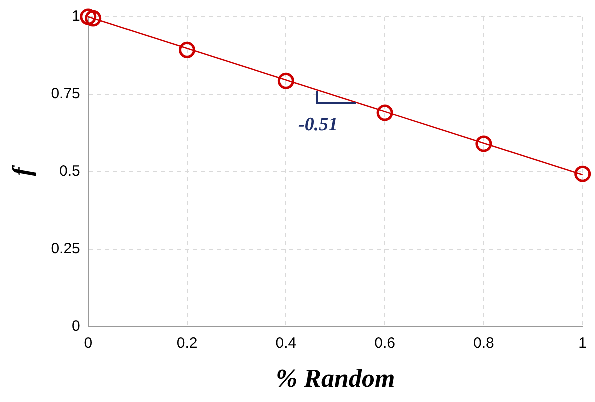 Image resolution: width=595 pixels, height=402 pixels. I want to click on x-tick-label: 0.4, so click(286, 343).